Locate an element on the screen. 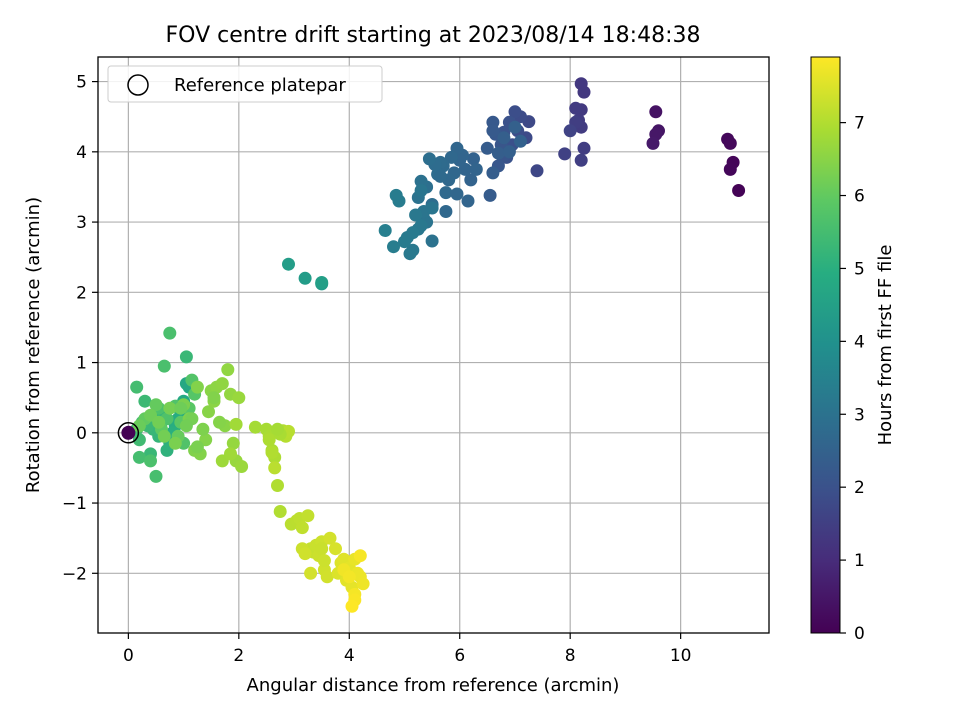  y-tick-label: −2 is located at coordinates (74, 574).